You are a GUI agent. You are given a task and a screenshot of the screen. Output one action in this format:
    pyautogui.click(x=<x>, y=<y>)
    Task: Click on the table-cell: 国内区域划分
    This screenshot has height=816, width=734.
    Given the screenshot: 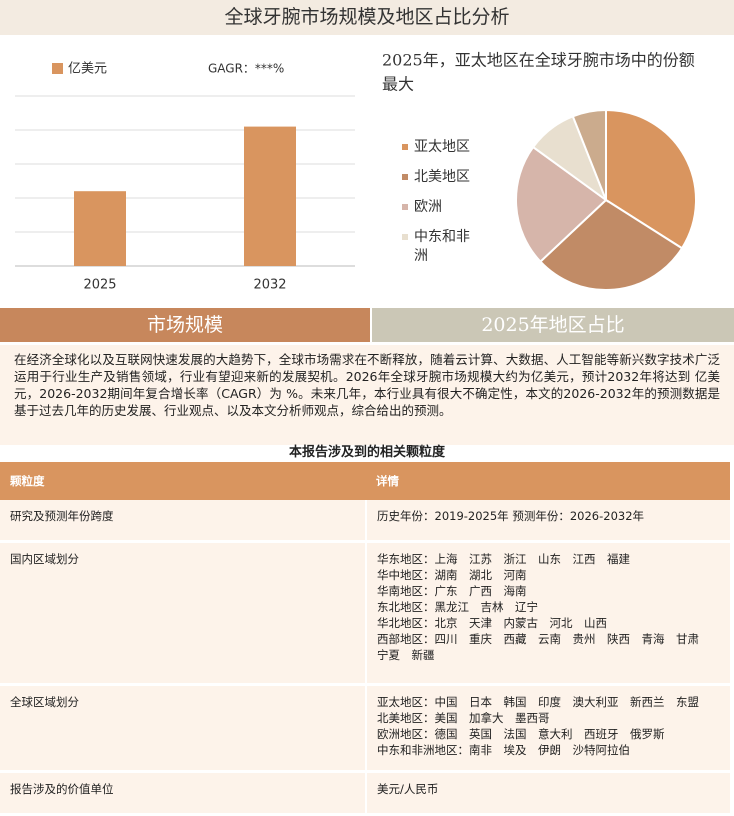 What is the action you would take?
    pyautogui.click(x=183, y=613)
    